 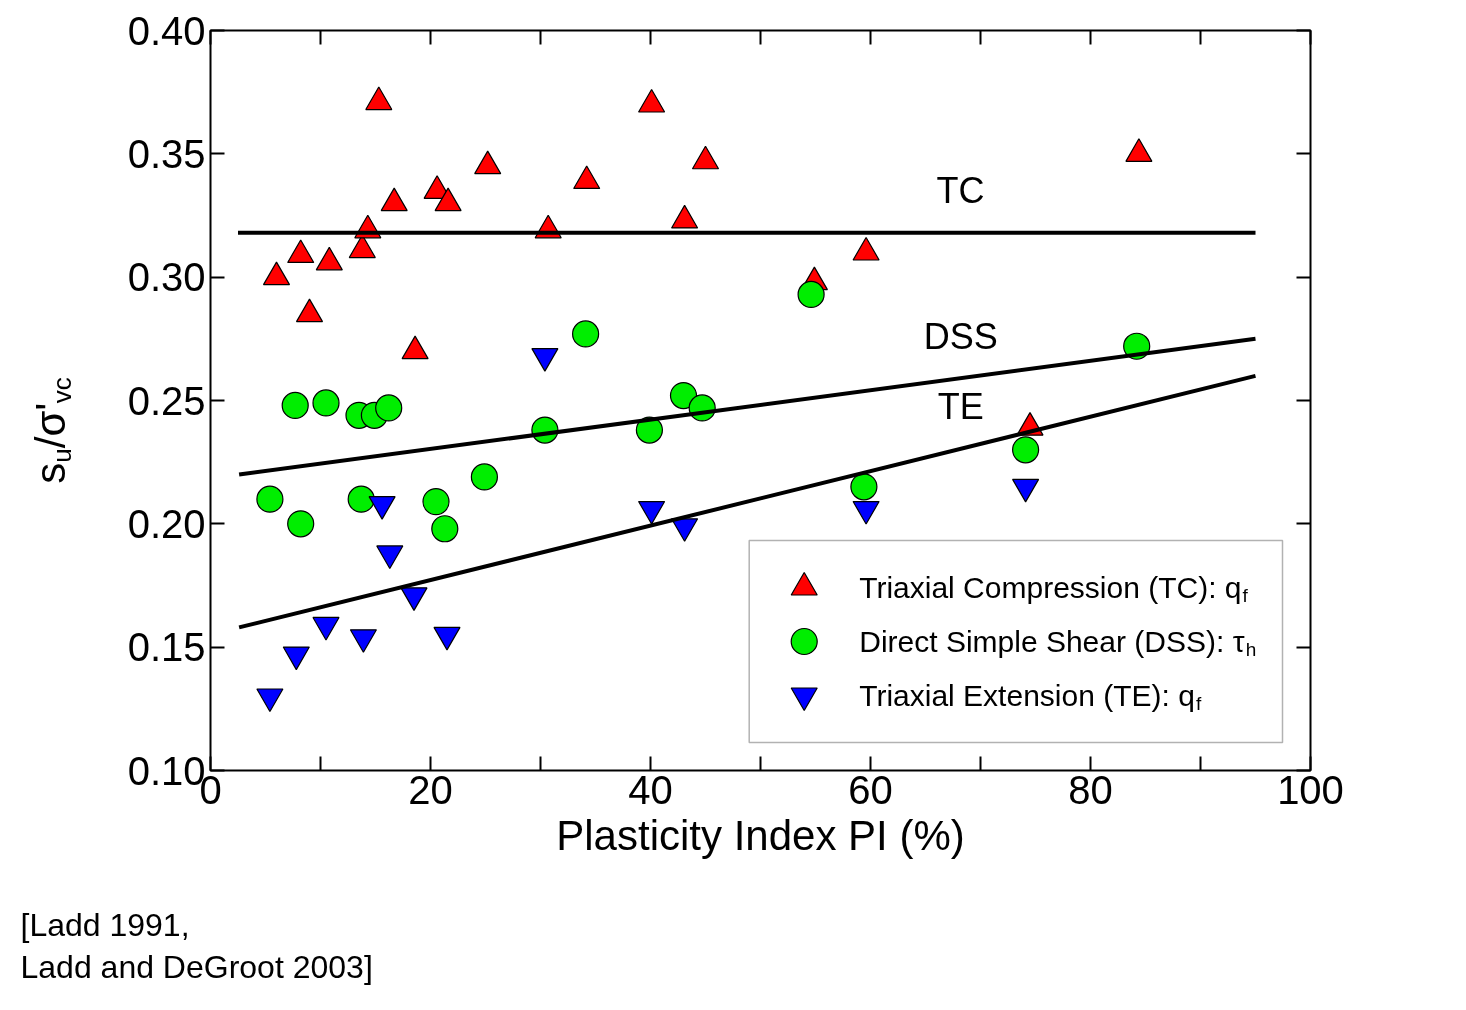 I want to click on x-tick-label: 40, so click(x=650, y=789).